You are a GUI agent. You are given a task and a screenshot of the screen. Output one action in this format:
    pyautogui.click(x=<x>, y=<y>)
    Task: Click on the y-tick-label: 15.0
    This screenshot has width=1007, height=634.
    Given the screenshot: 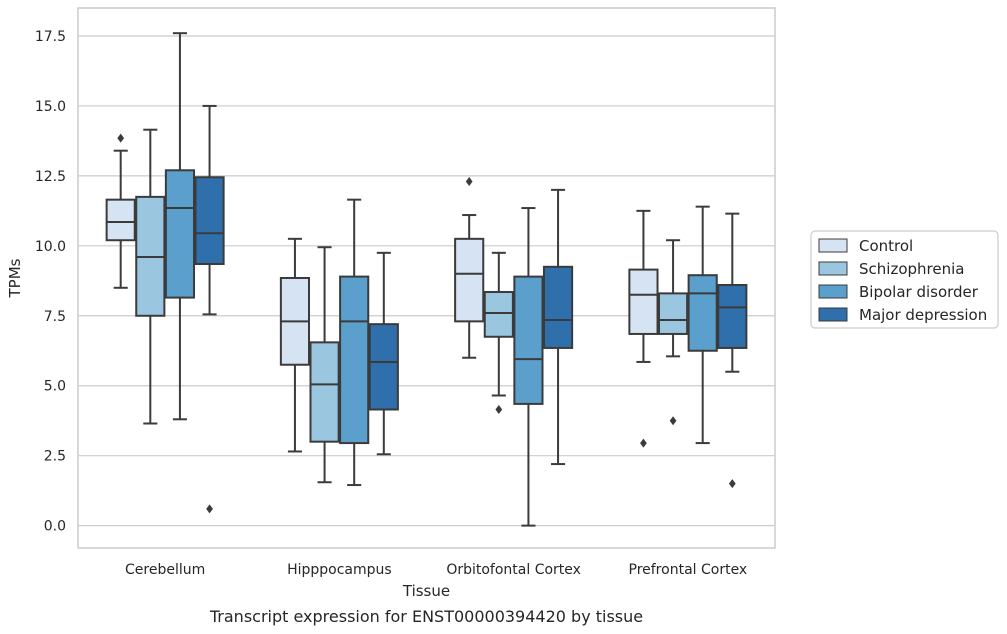 What is the action you would take?
    pyautogui.click(x=50, y=107)
    